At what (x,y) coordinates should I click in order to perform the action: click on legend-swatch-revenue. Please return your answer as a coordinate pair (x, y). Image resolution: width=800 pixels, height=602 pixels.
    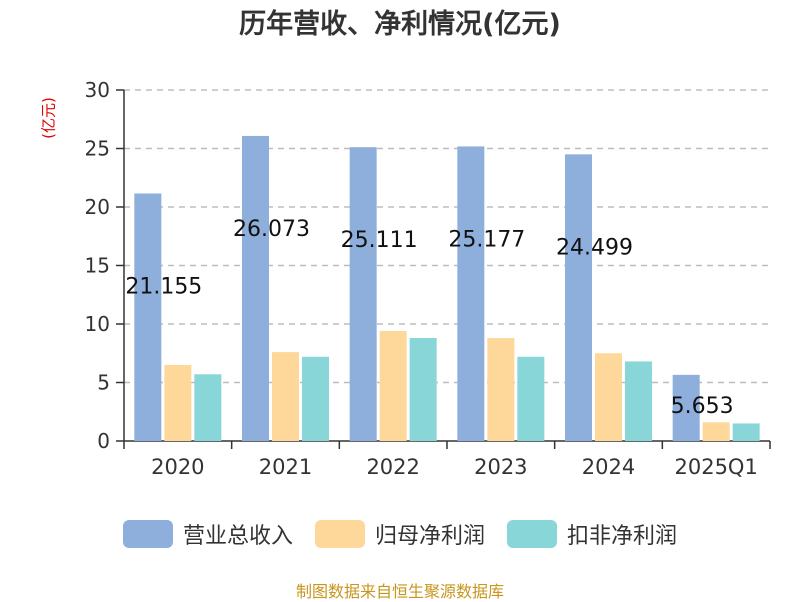
    Looking at the image, I should click on (147, 534).